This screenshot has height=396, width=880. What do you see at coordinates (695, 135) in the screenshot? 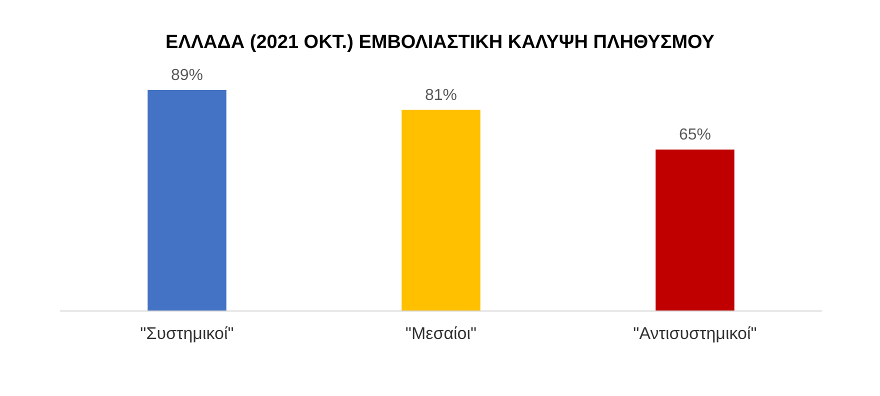
I see `data-label: 65%` at bounding box center [695, 135].